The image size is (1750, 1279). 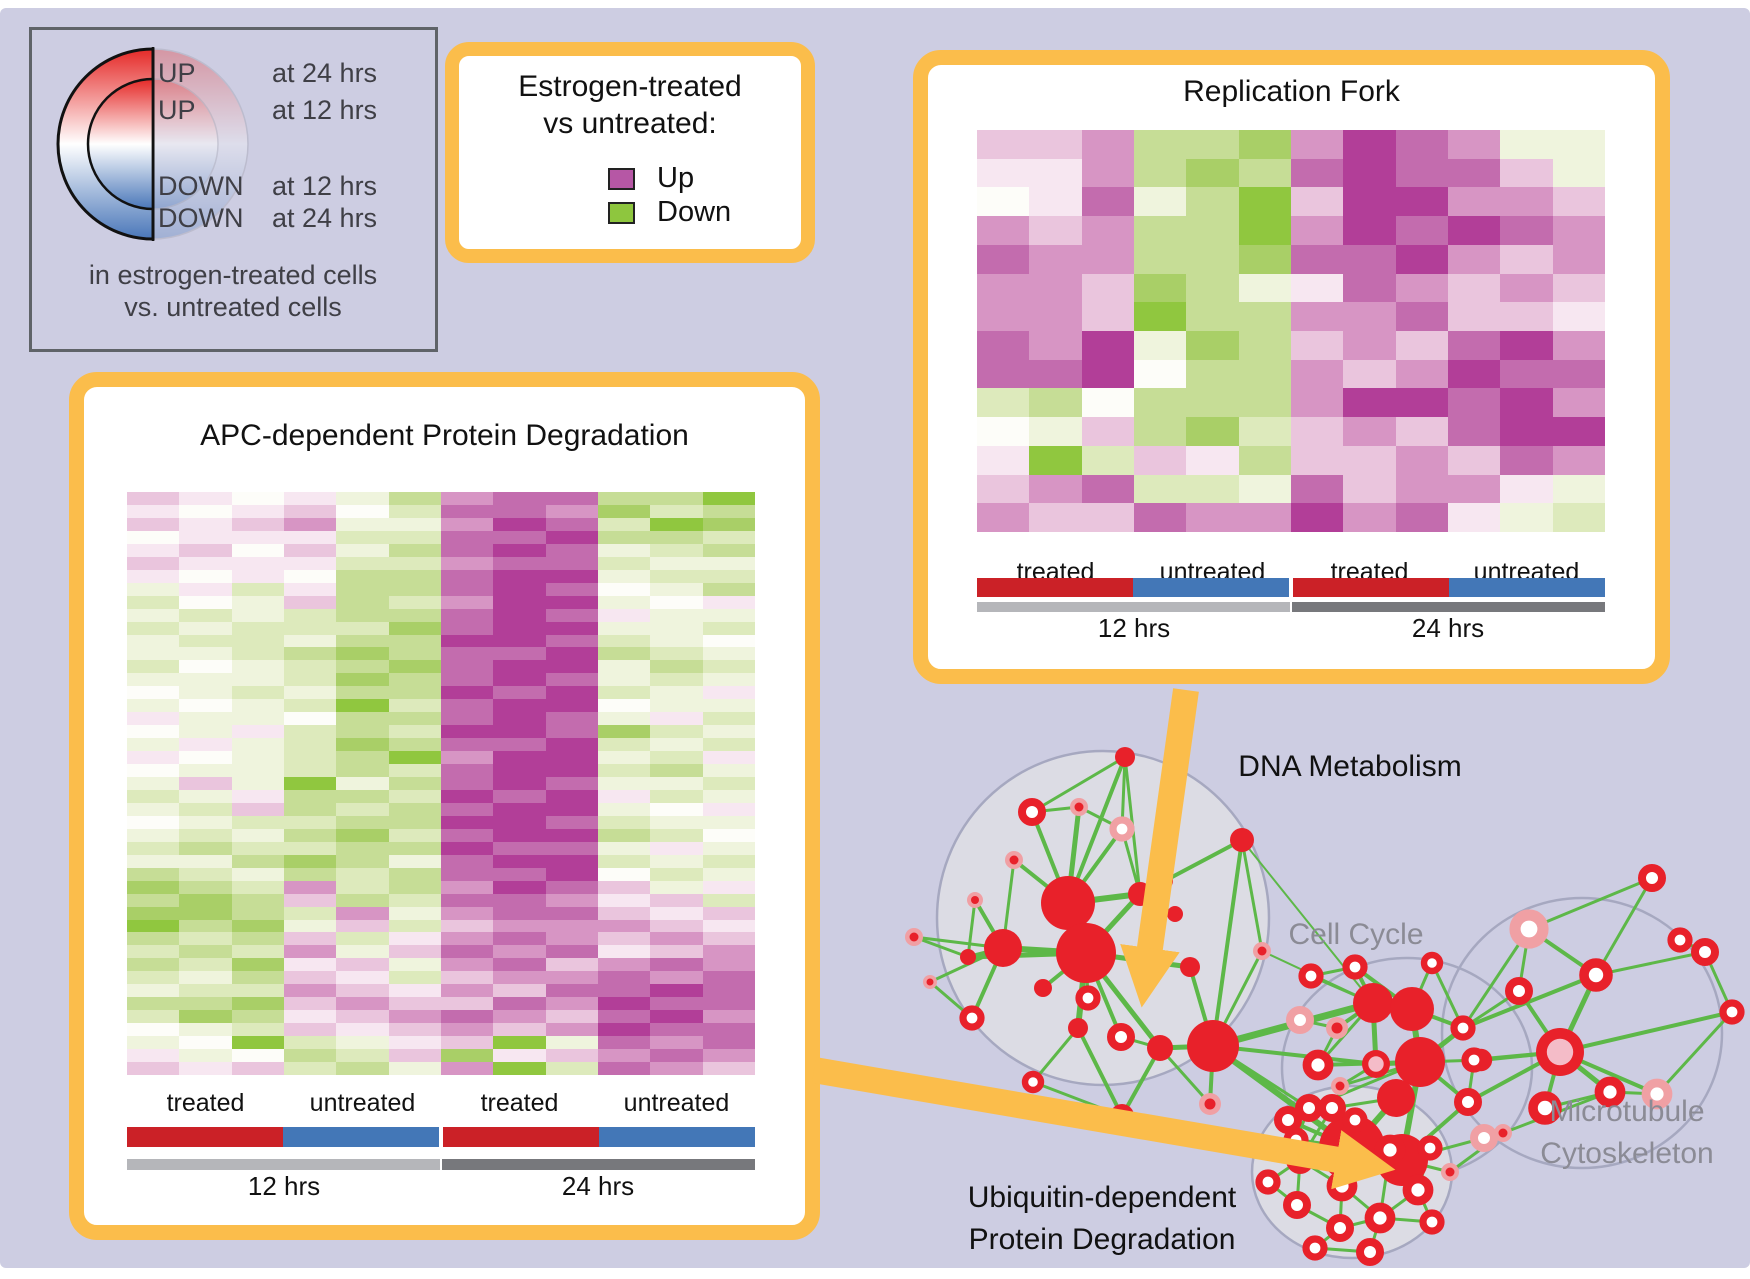 What do you see at coordinates (200, 218) in the screenshot?
I see `down-24-dir: DOWN` at bounding box center [200, 218].